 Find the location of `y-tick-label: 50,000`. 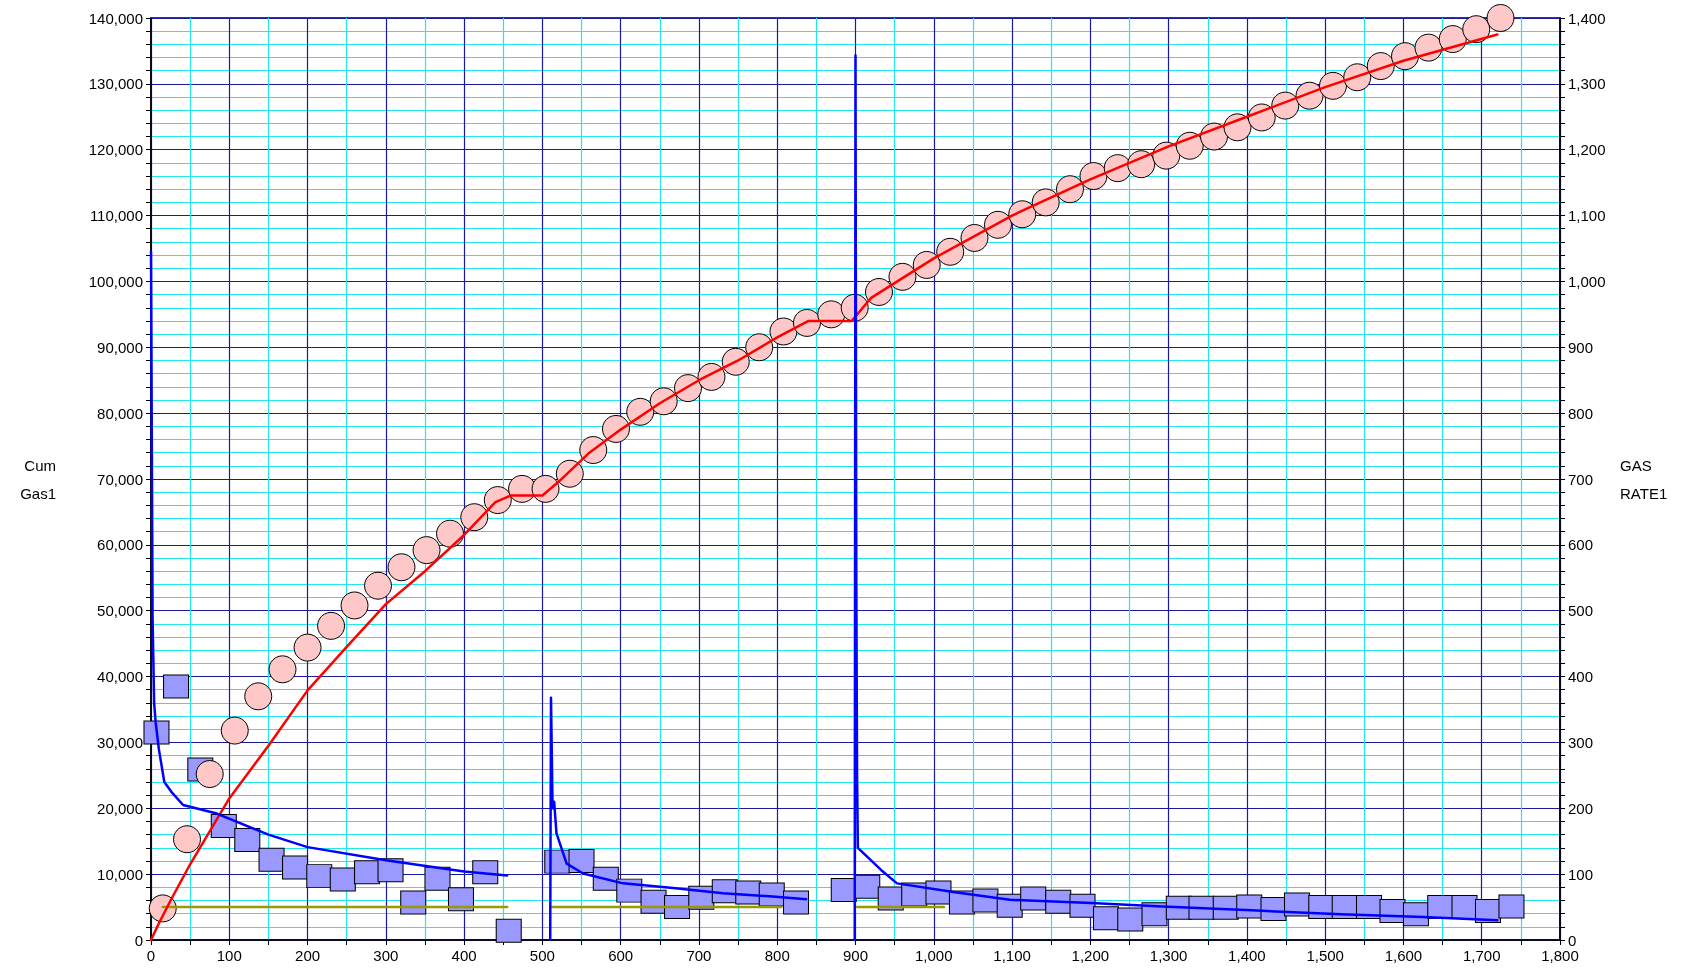

y-tick-label: 50,000 is located at coordinates (120, 611).